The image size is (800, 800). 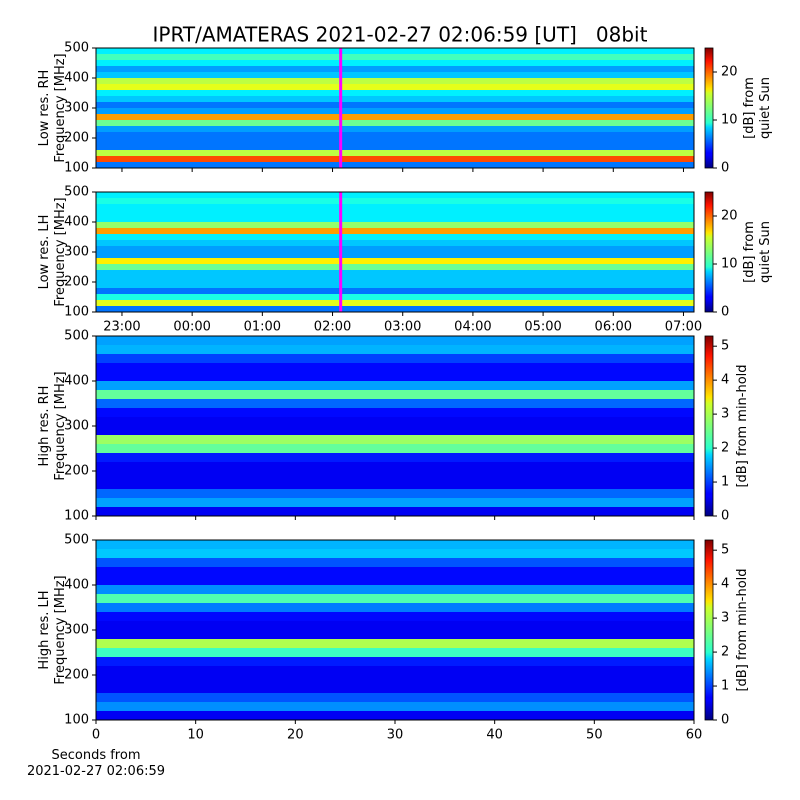 I want to click on x-tick-label: 23:00, so click(x=121, y=327).